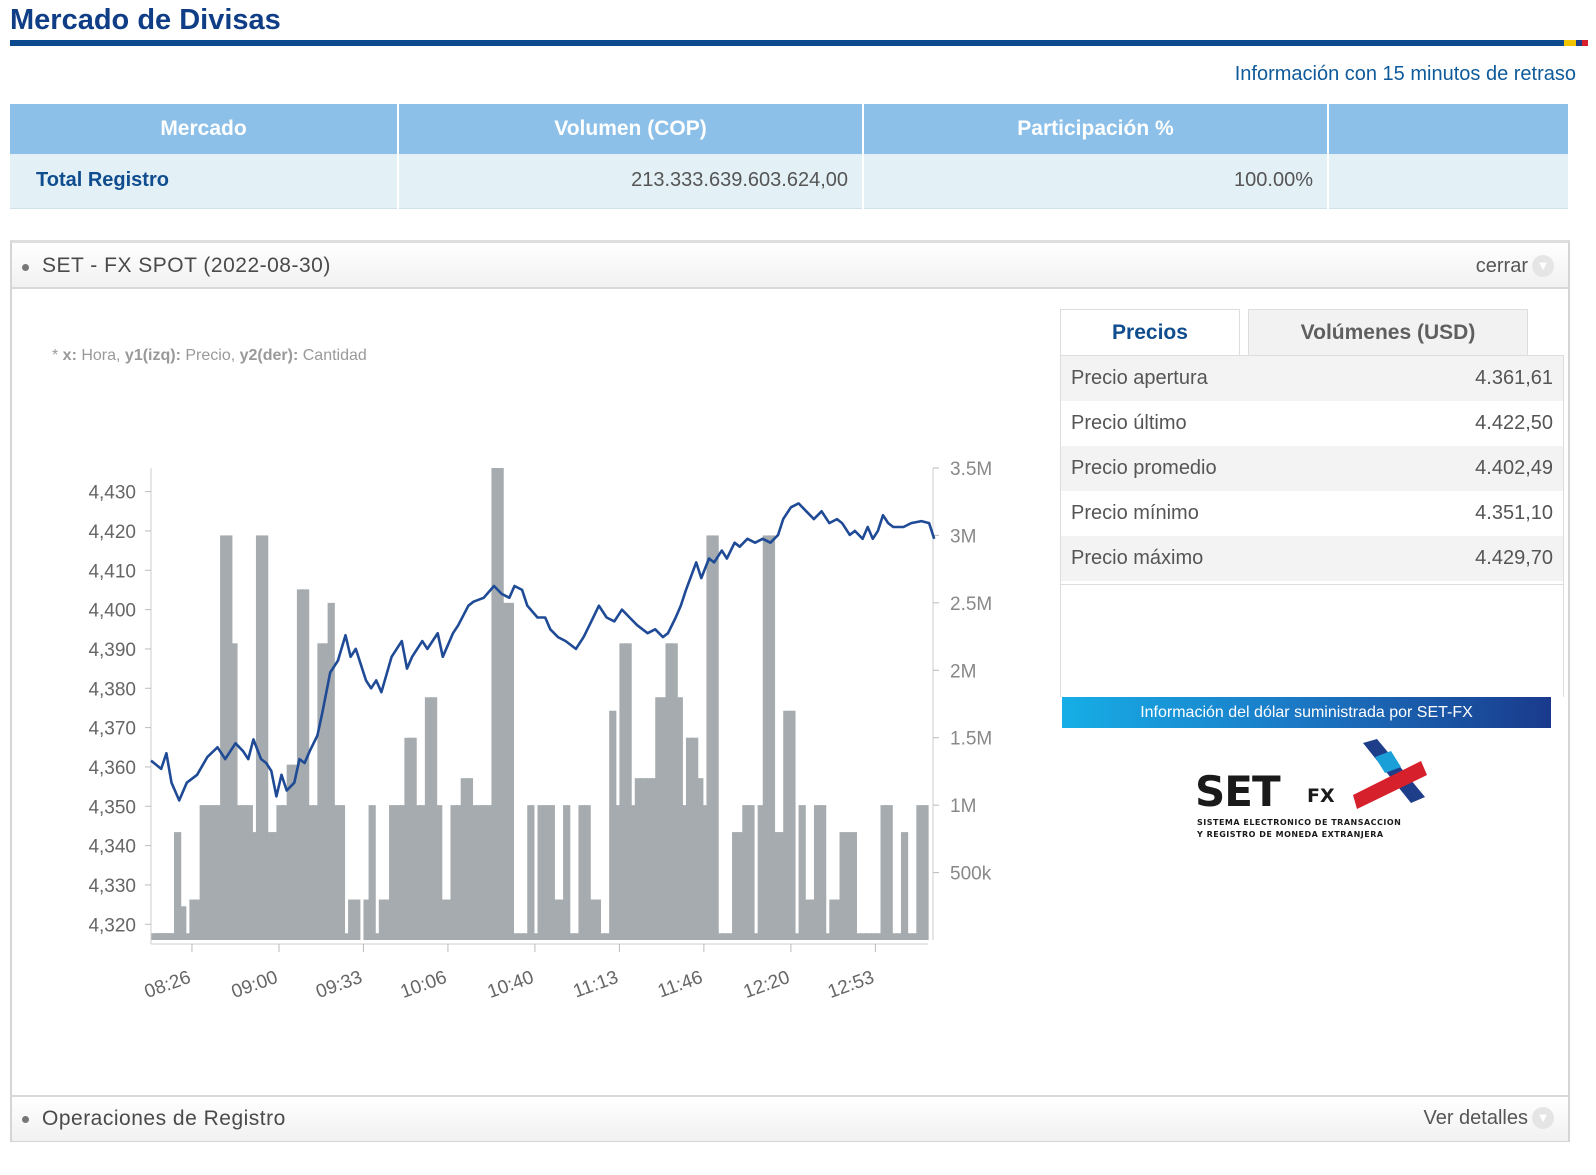 This screenshot has height=1175, width=1596. I want to click on y1-tick-label: 4,320, so click(112, 925).